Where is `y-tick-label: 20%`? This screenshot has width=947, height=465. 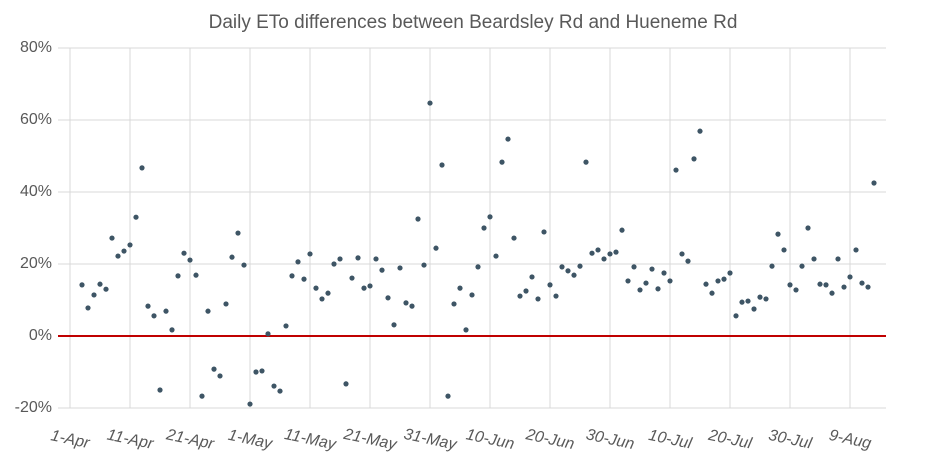 y-tick-label: 20% is located at coordinates (36, 263).